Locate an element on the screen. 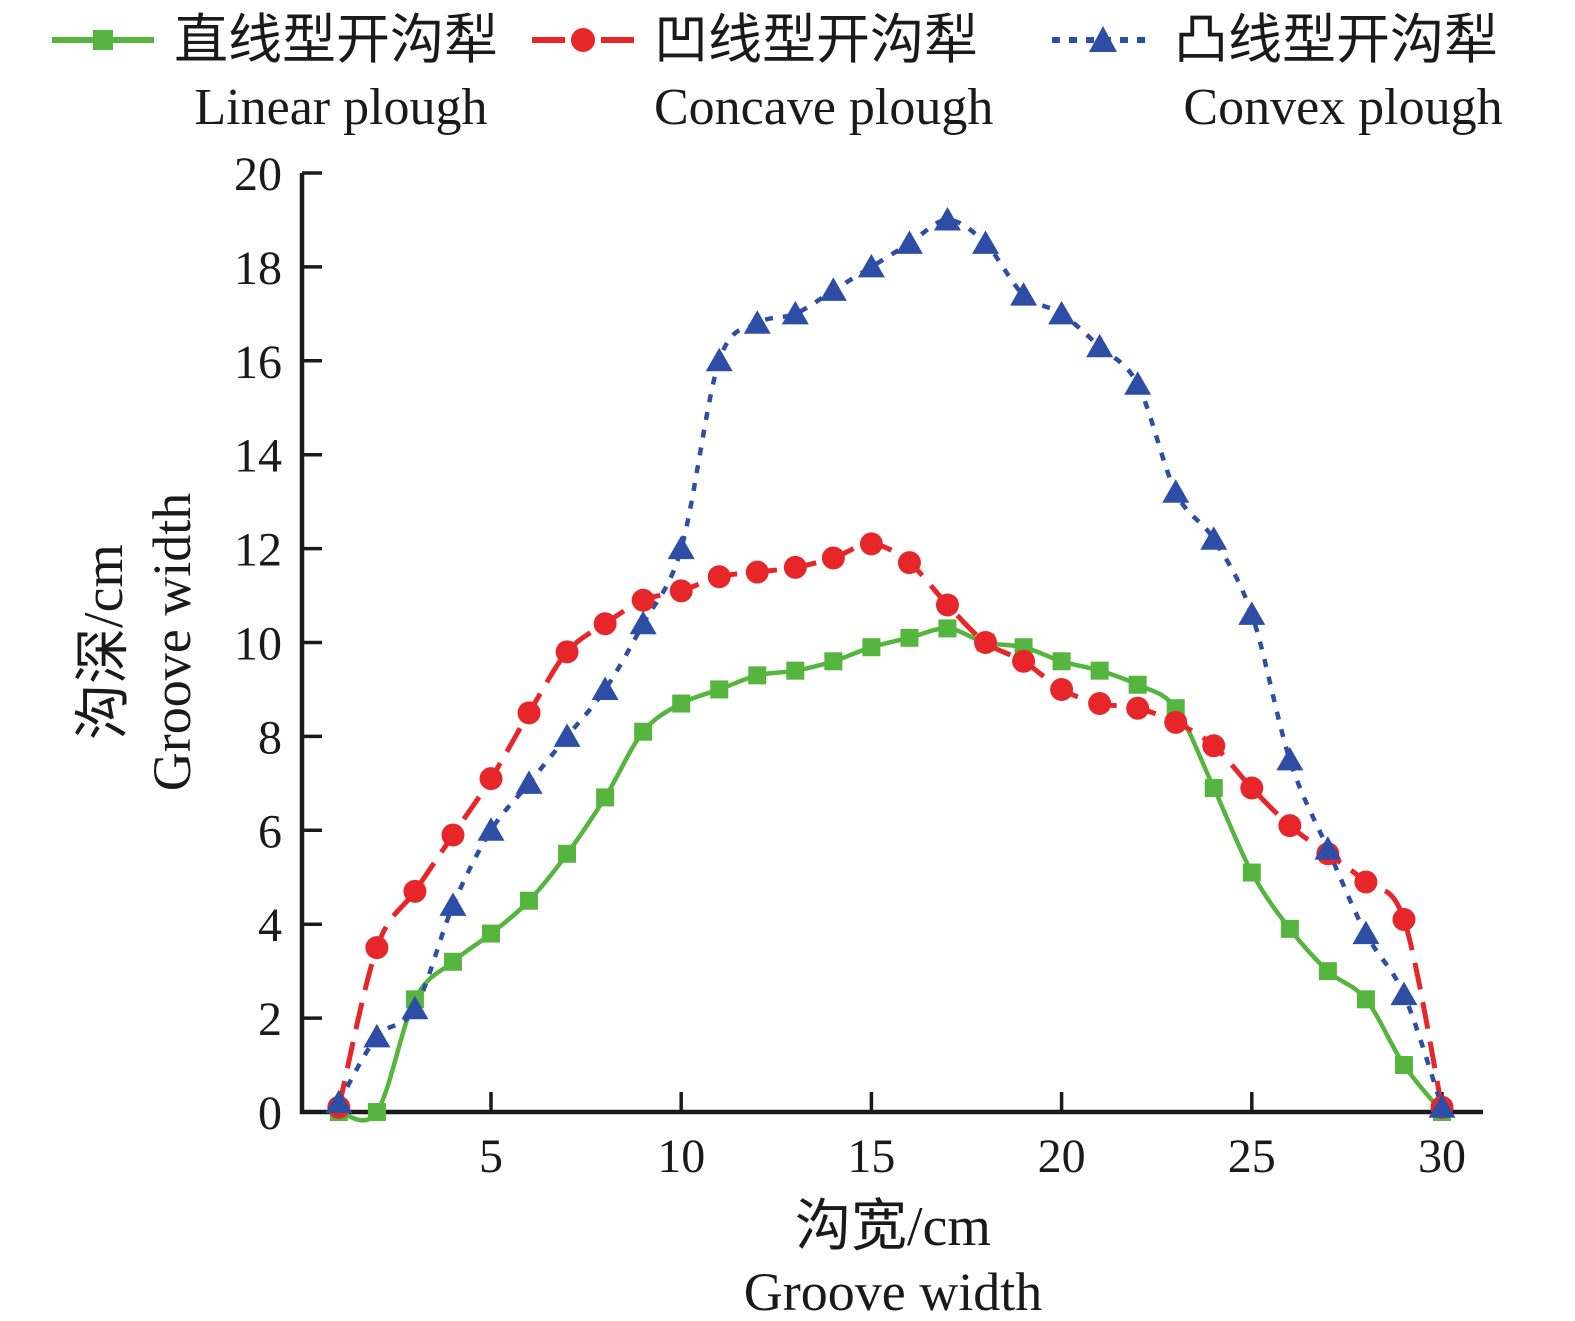 This screenshot has width=1575, height=1321. legend-row-linear: 直线型开沟犁 is located at coordinates (280, 40).